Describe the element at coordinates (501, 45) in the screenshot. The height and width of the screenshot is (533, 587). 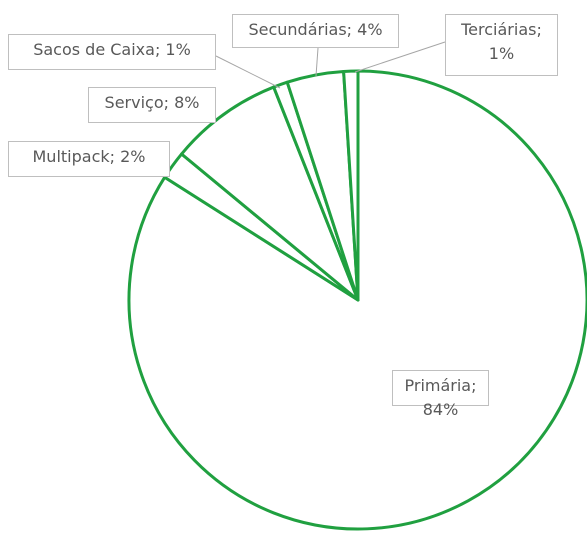
I see `data-label: Terciárias; 1%` at that location.